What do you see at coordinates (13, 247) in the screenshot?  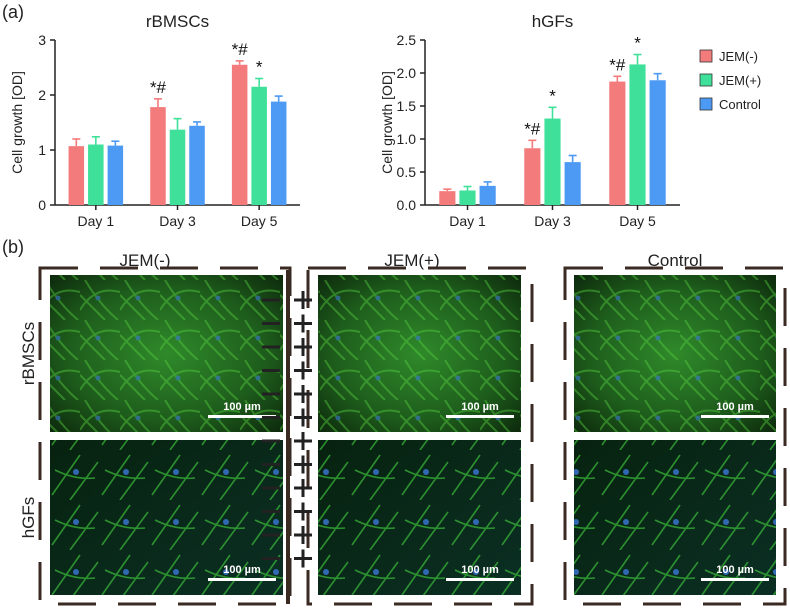 I see `panel-label: (b)` at bounding box center [13, 247].